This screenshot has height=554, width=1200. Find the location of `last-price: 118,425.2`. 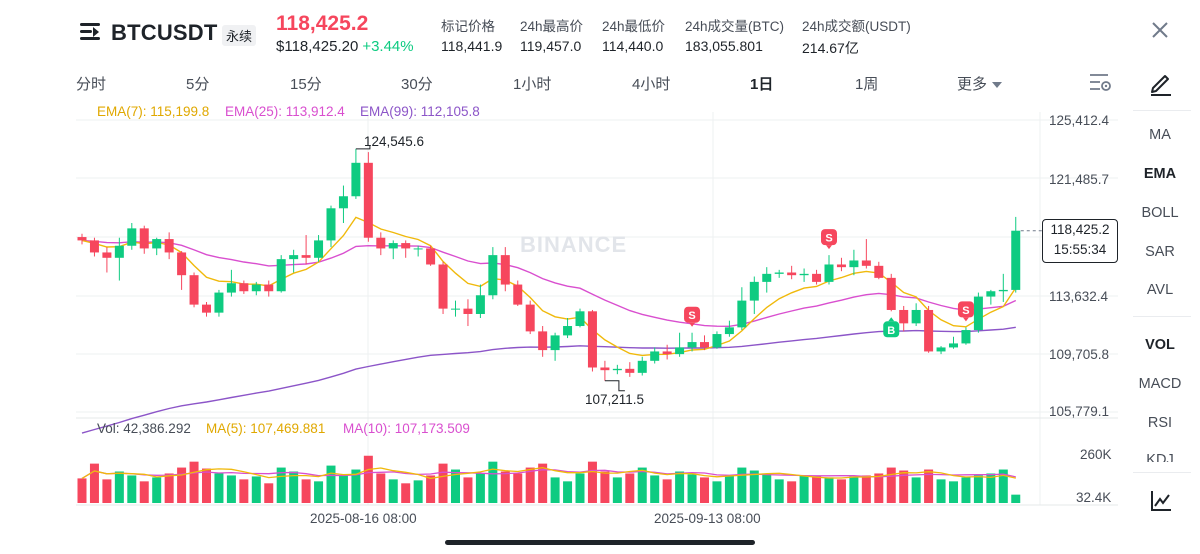

last-price: 118,425.2 is located at coordinates (322, 23).